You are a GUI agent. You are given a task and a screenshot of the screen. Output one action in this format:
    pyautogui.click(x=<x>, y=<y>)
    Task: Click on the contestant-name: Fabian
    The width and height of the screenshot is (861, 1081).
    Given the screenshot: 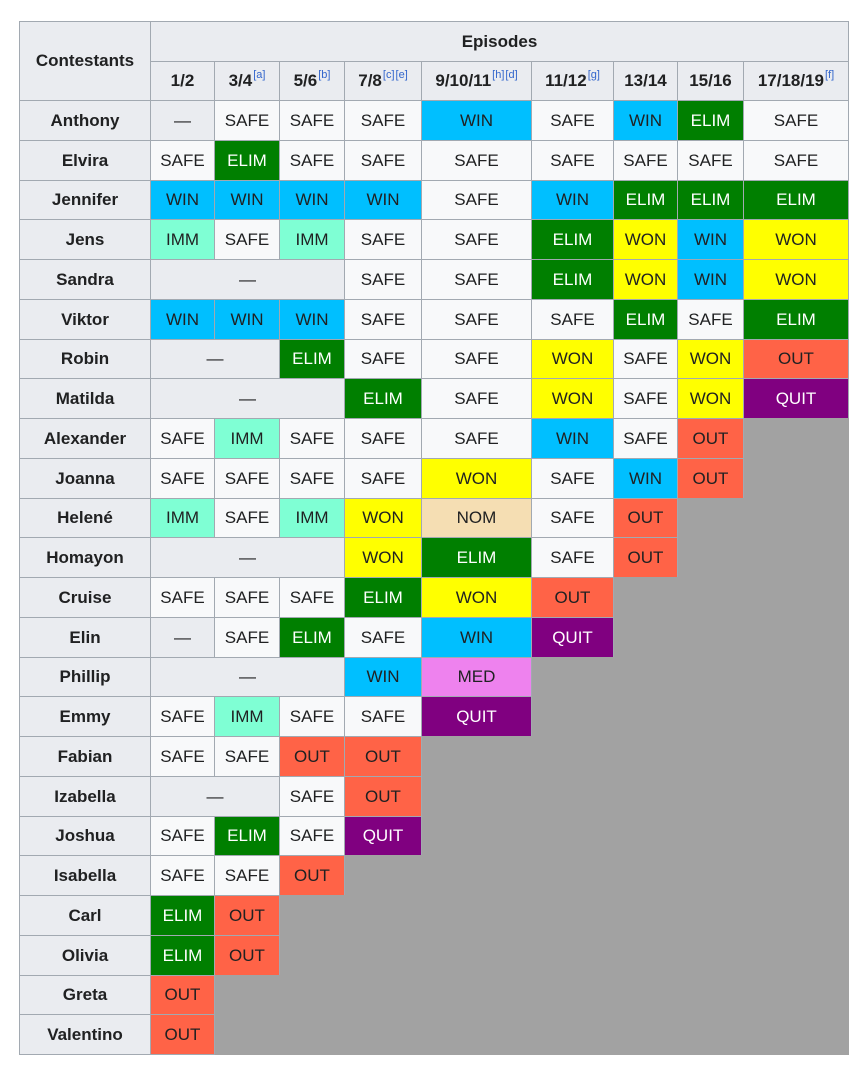 What is the action you would take?
    pyautogui.click(x=85, y=756)
    